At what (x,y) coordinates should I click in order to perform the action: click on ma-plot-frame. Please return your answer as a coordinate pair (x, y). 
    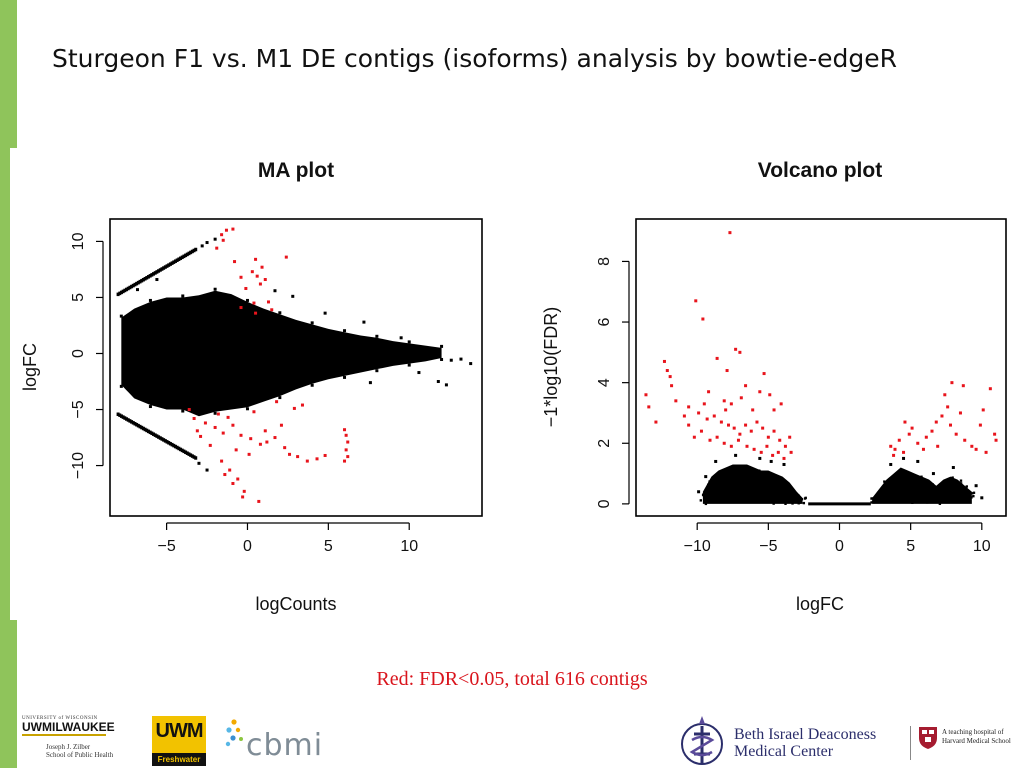
    Looking at the image, I should click on (296, 367).